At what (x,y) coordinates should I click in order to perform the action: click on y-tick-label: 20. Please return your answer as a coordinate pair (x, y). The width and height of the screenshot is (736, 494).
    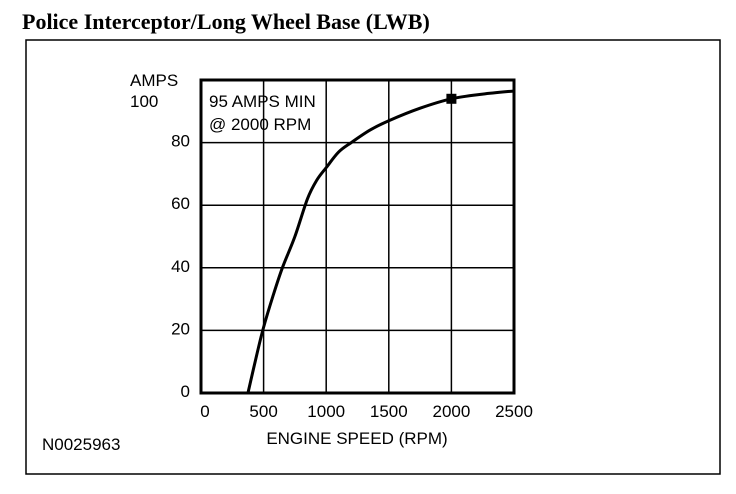
    Looking at the image, I should click on (180, 328).